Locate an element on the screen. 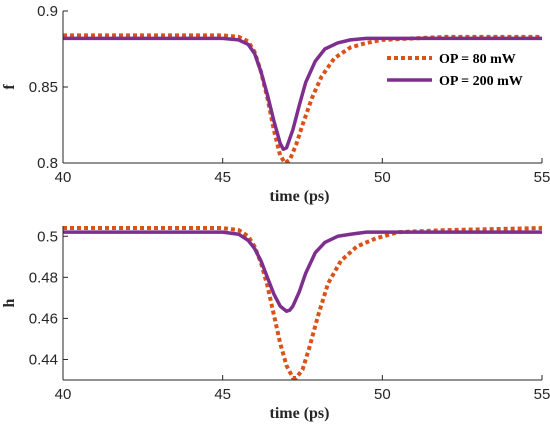 The height and width of the screenshot is (437, 550). y-tick-label: 0.5 is located at coordinates (47, 236).